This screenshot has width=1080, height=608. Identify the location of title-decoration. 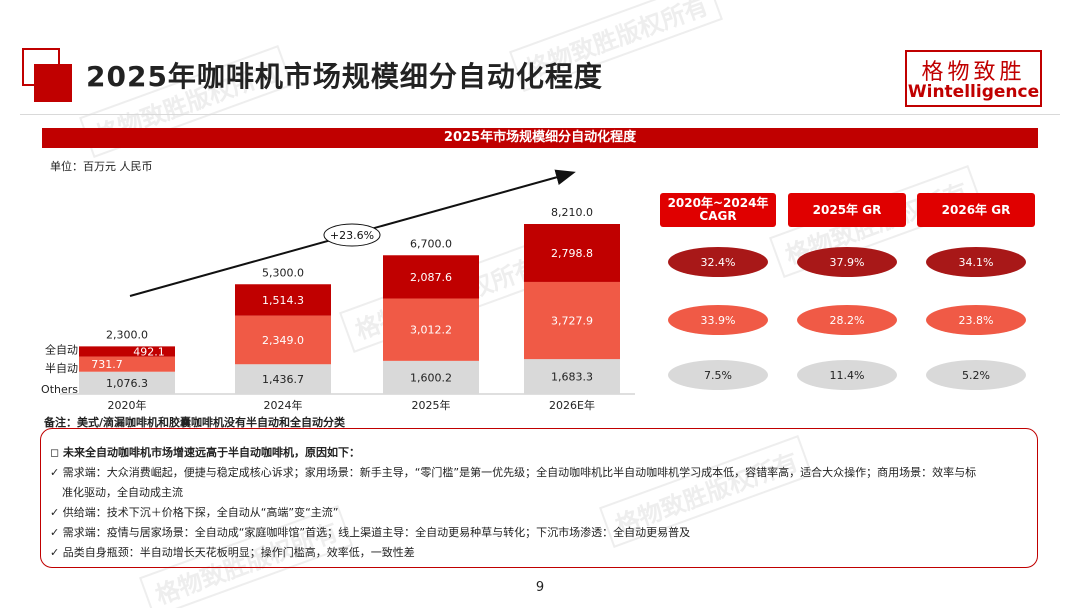
(53, 83).